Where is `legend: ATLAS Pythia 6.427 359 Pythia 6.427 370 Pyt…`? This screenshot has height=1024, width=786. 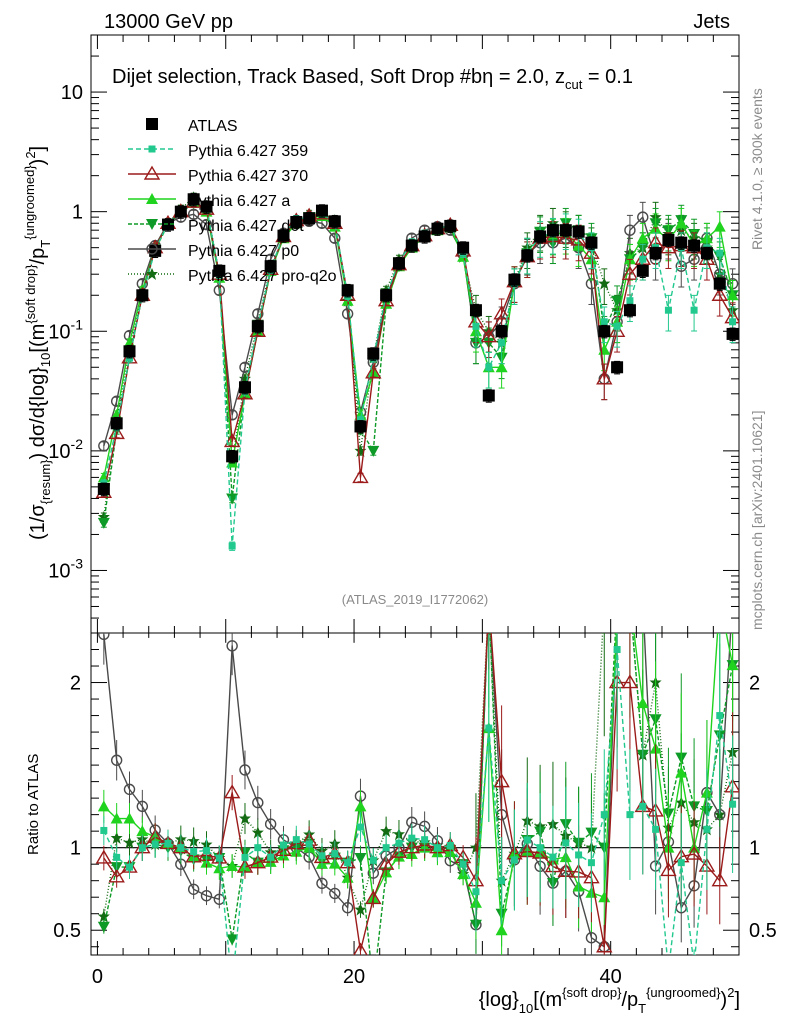 legend: ATLAS Pythia 6.427 359 Pythia 6.427 370 Pyt… is located at coordinates (232, 201).